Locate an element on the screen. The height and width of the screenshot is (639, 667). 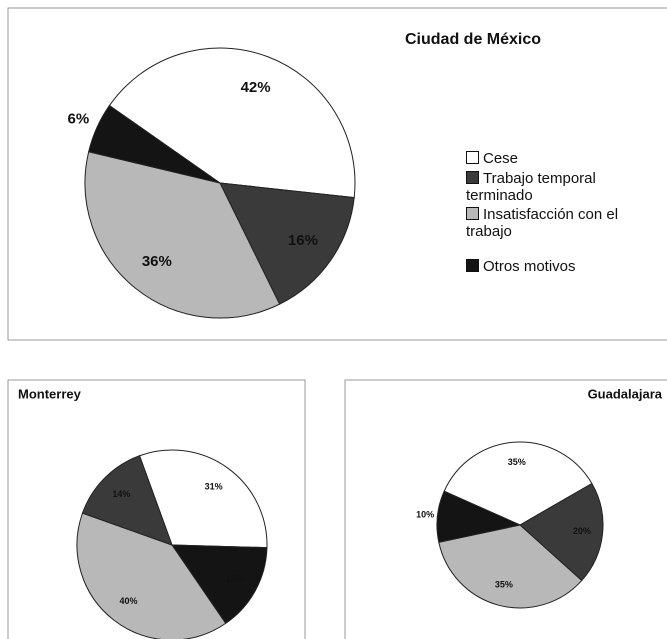
data-label: 36% is located at coordinates (157, 261).